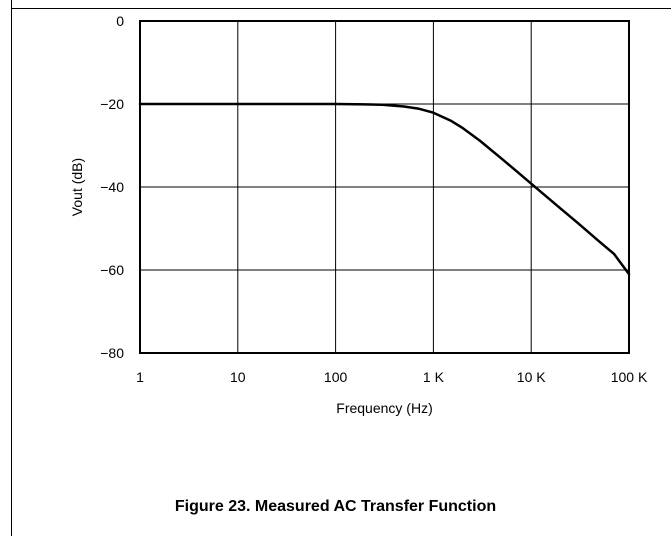  What do you see at coordinates (629, 377) in the screenshot?
I see `x-tick-label-5: 100 K` at bounding box center [629, 377].